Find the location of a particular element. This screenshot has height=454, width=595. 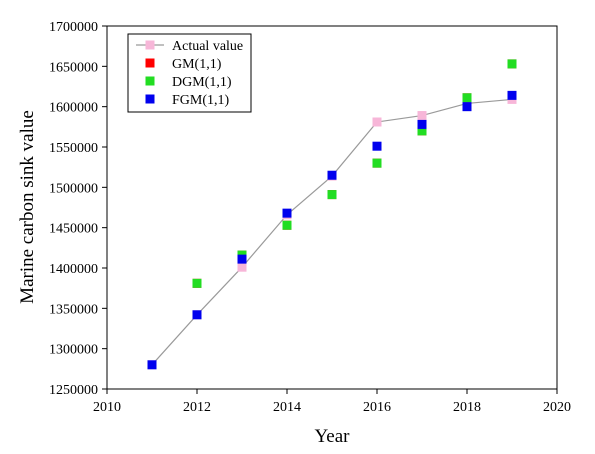

y-tick-label: 1600000 is located at coordinates (73, 108).